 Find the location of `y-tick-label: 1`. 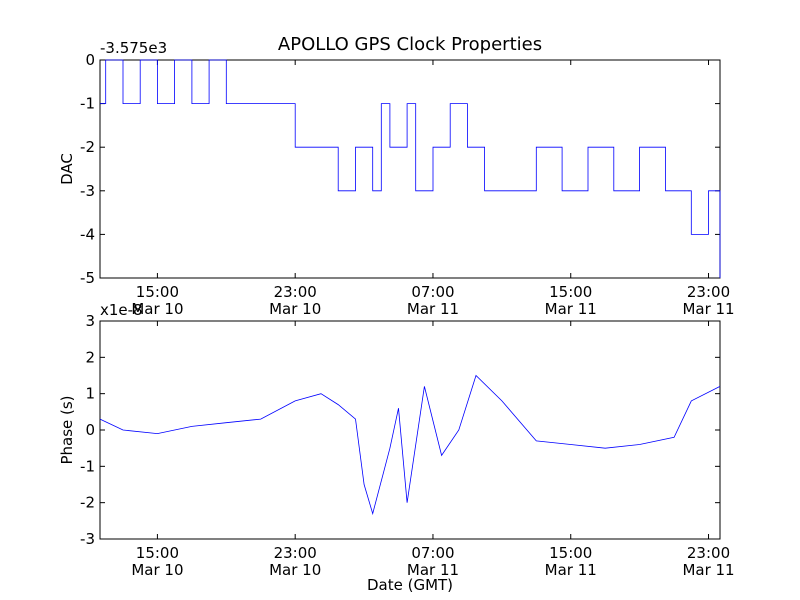

y-tick-label: 1 is located at coordinates (90, 394).